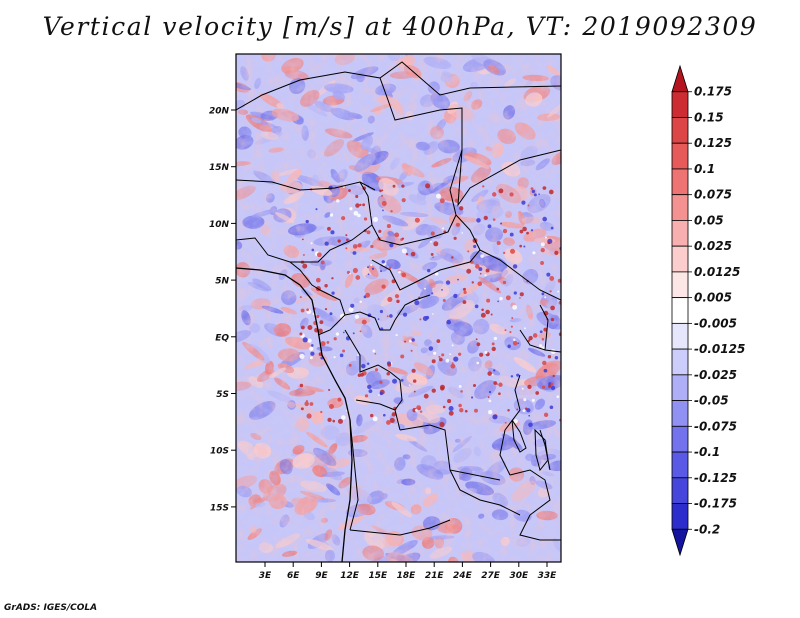 This screenshot has height=618, width=800. I want to click on lat-tick-label: 15N, so click(219, 168).